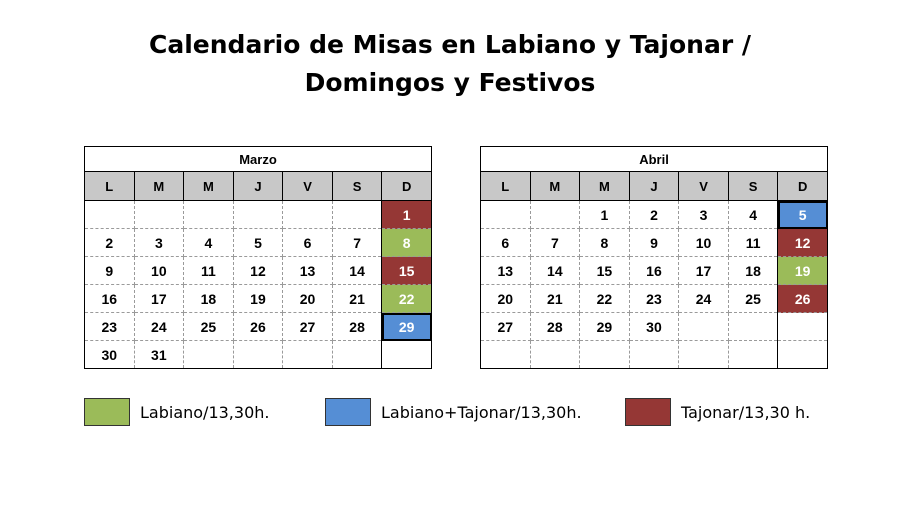  I want to click on week-row: 20 21 22 23 24 25 26, so click(654, 298).